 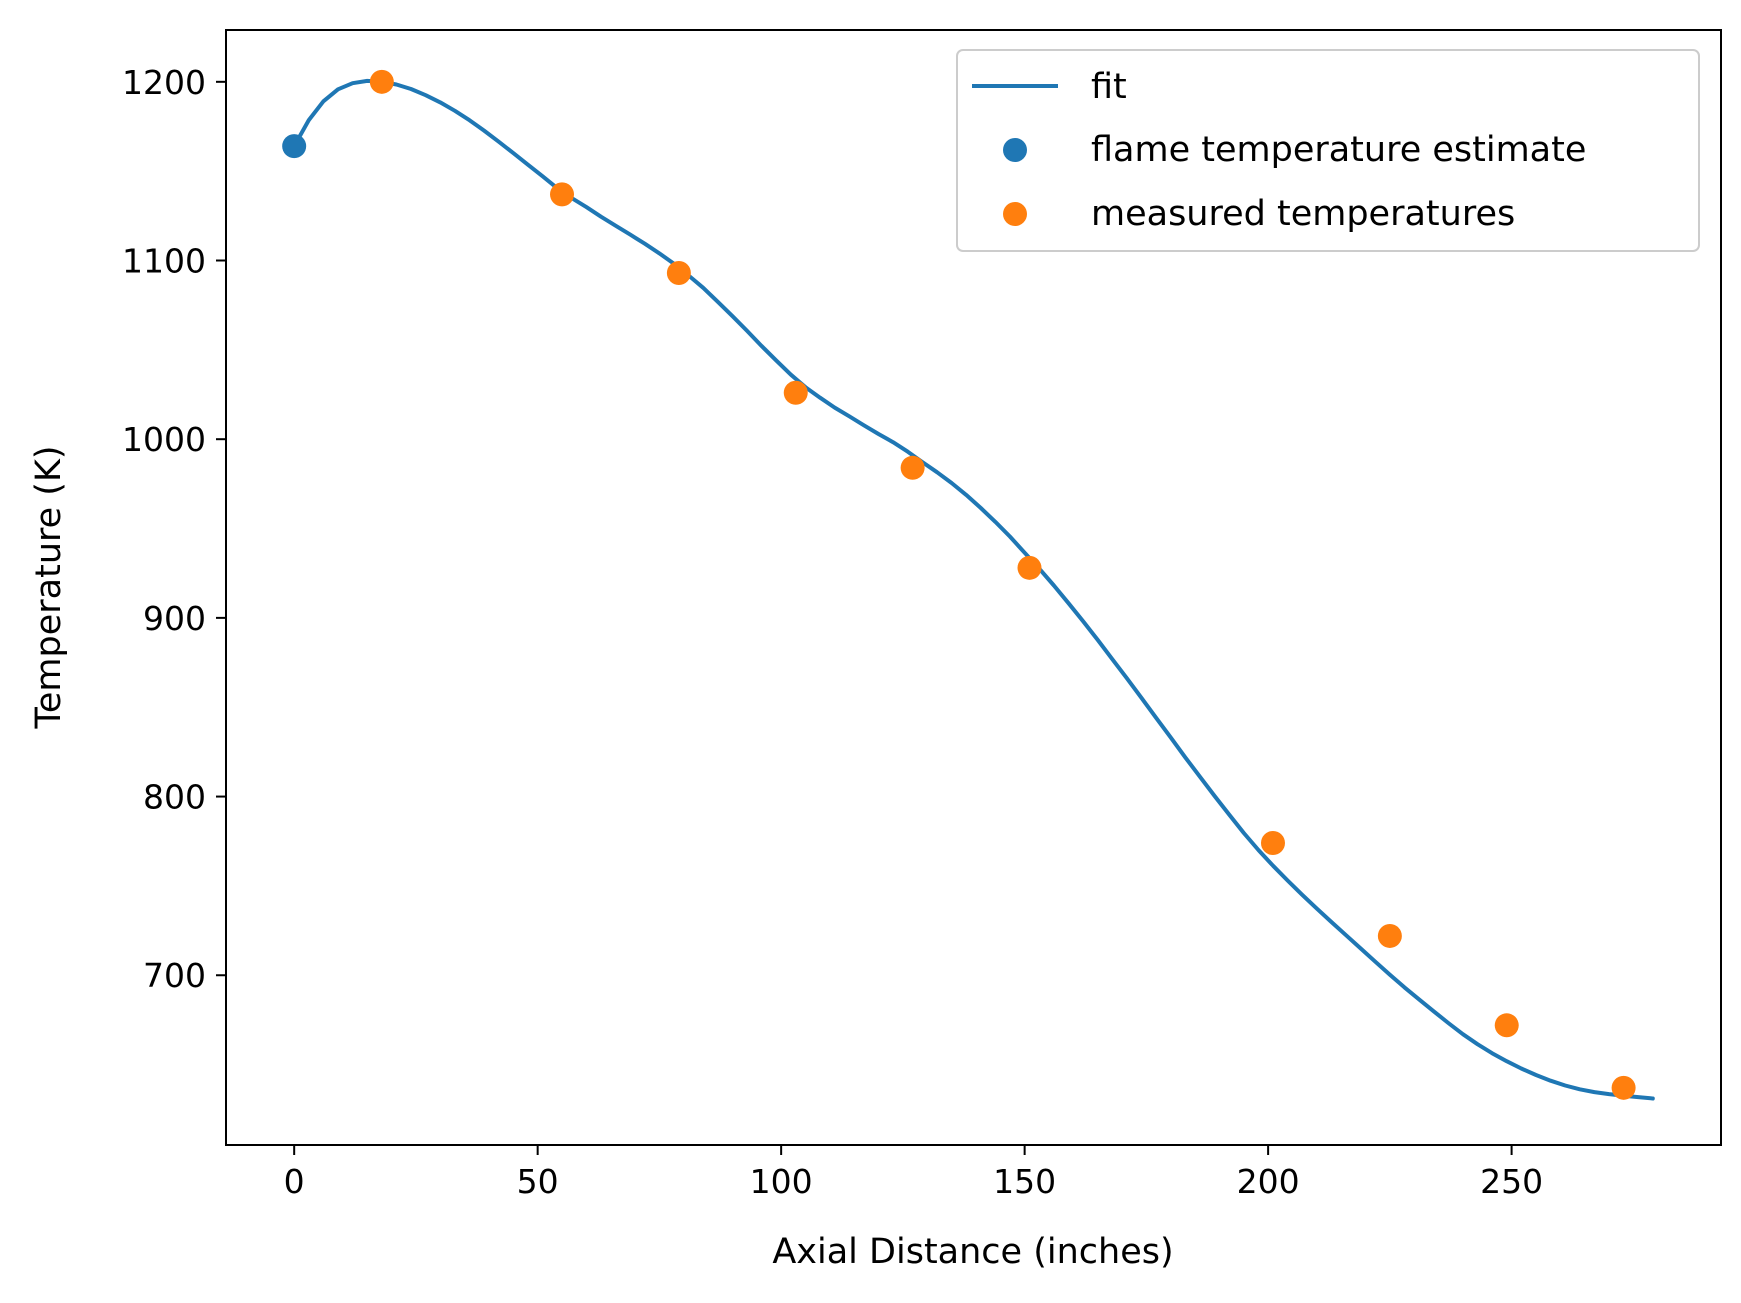 What do you see at coordinates (164, 82) in the screenshot?
I see `y-tick-label: 1200` at bounding box center [164, 82].